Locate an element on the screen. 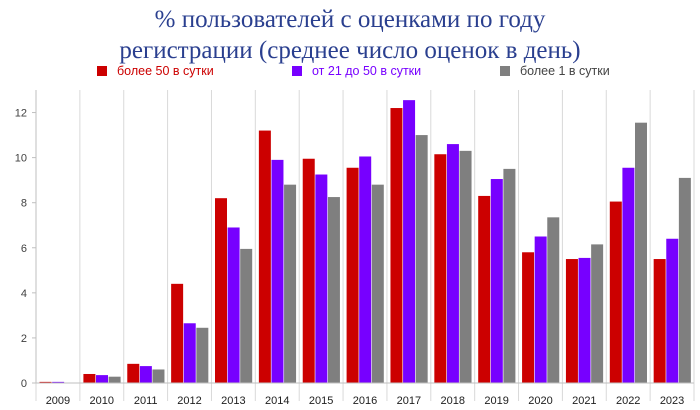 This screenshot has width=700, height=410. x-tick-label: 2013 is located at coordinates (233, 401).